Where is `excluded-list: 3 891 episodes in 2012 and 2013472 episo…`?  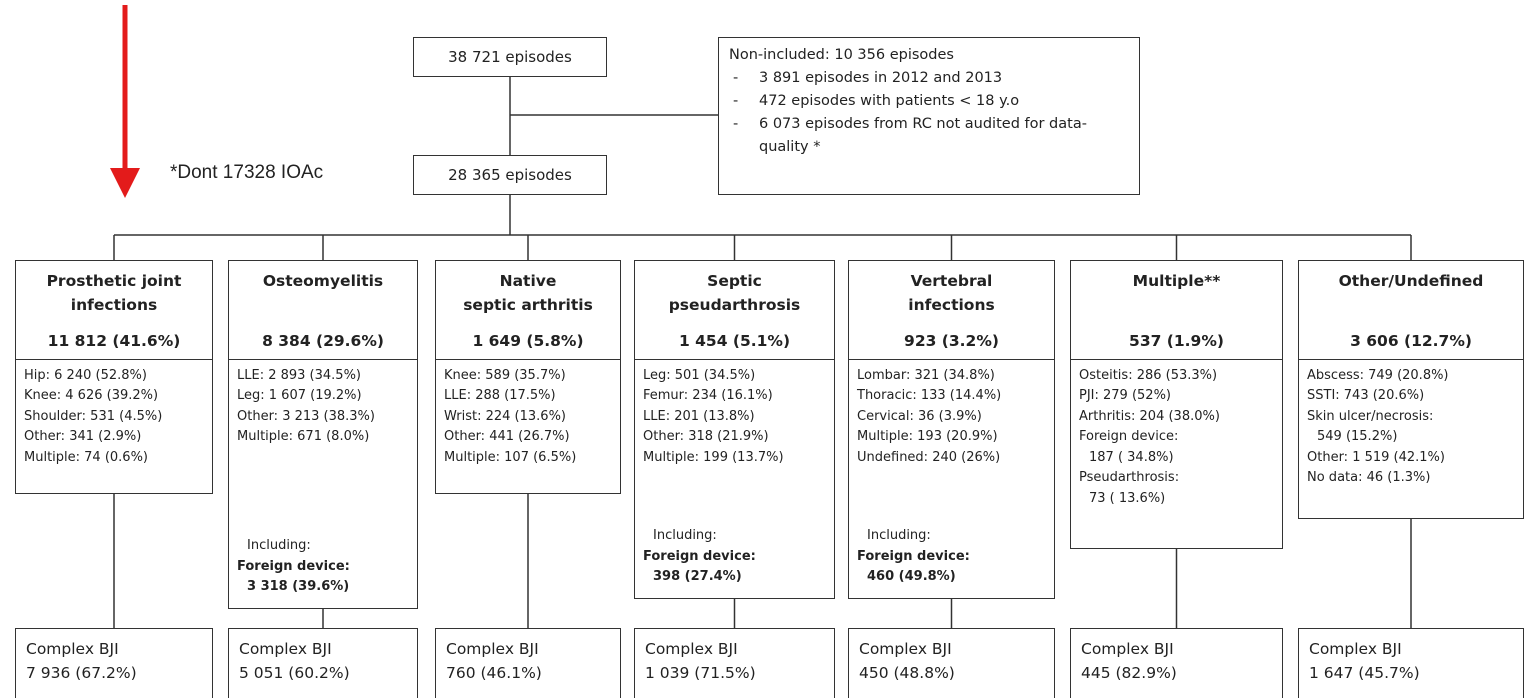 excluded-list: 3 891 episodes in 2012 and 2013472 episo… is located at coordinates (929, 113).